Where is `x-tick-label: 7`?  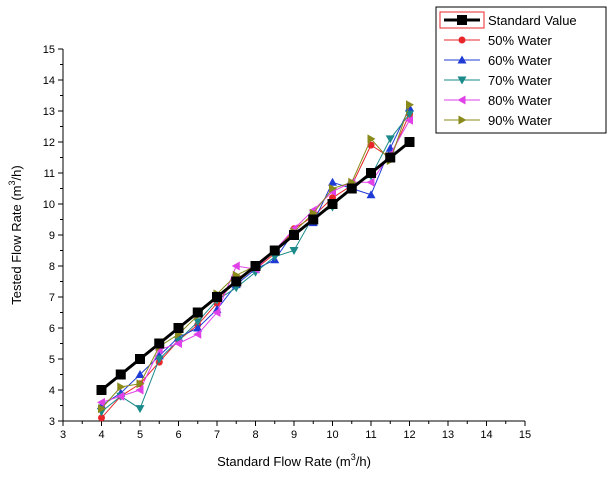 x-tick-label: 7 is located at coordinates (217, 435).